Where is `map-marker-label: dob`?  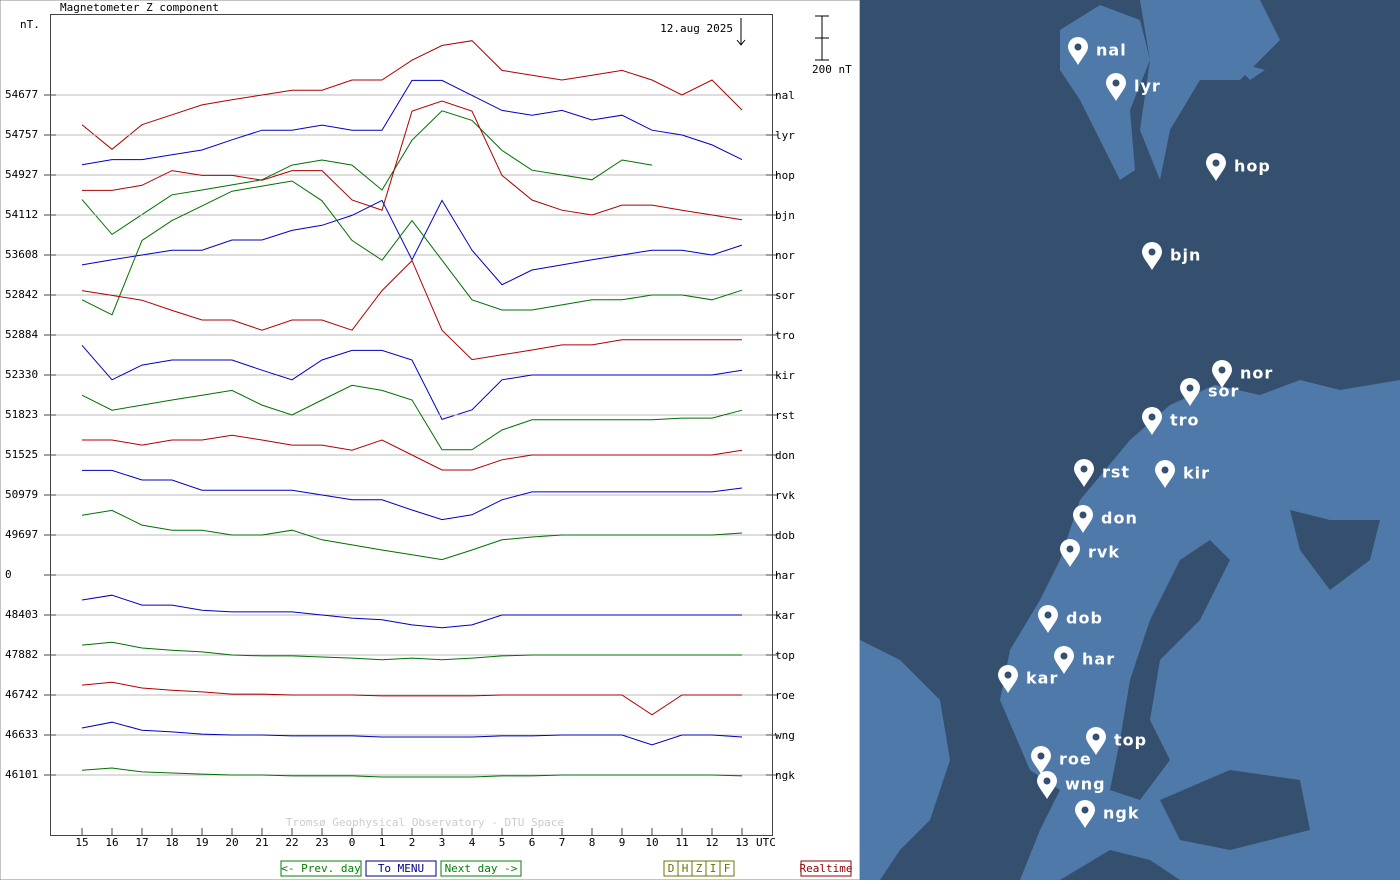
map-marker-label: dob is located at coordinates (1084, 618).